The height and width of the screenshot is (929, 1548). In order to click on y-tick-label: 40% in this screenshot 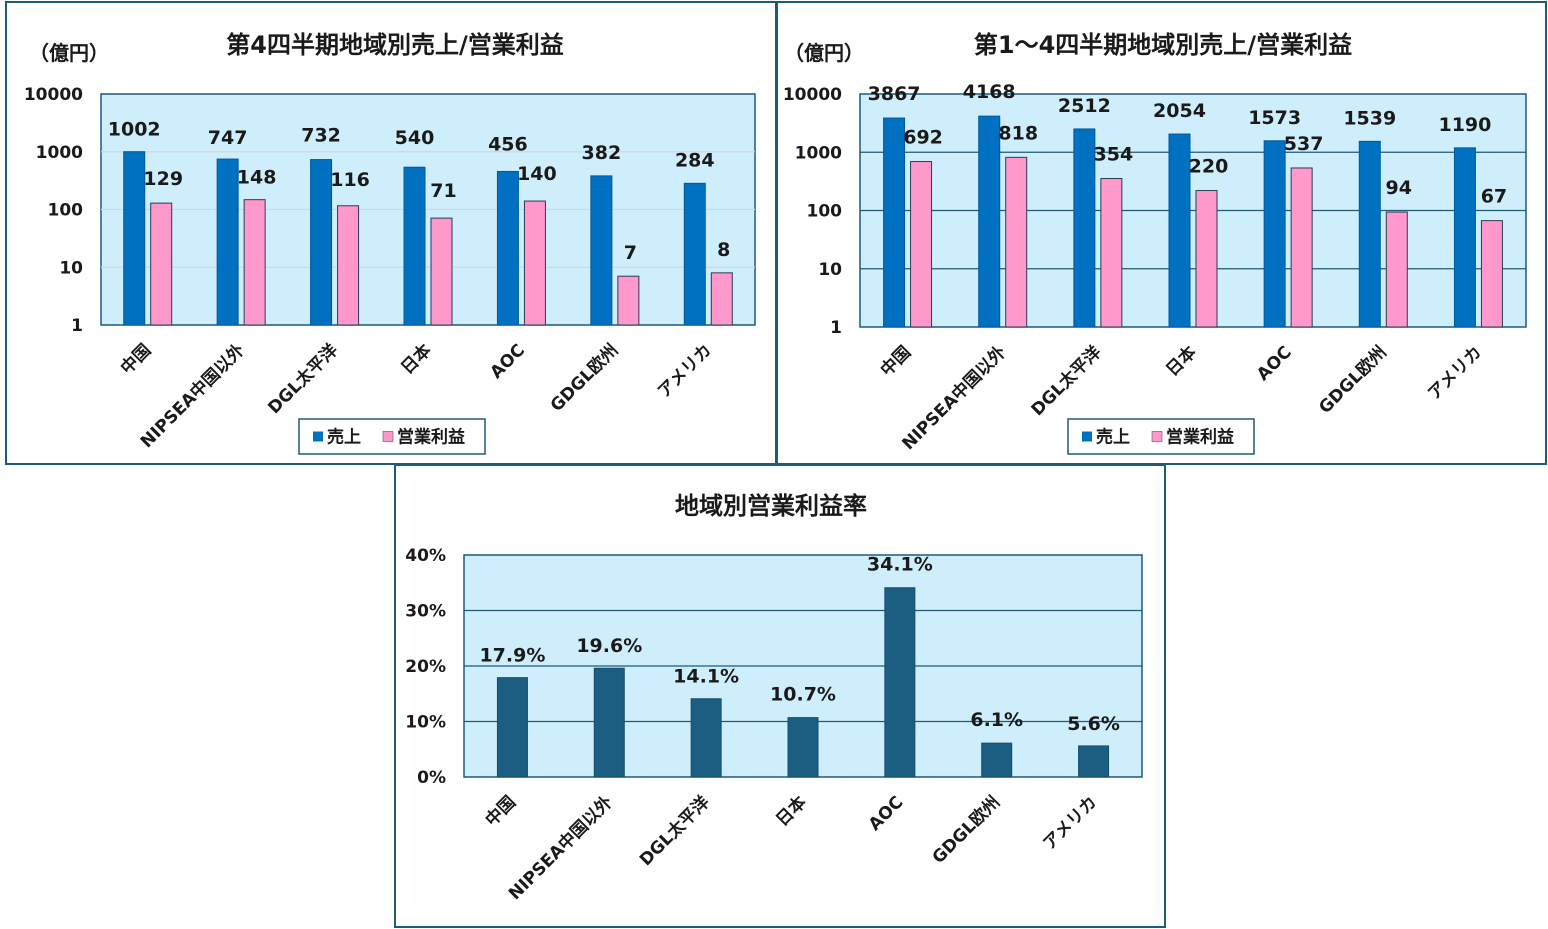, I will do `click(425, 556)`.